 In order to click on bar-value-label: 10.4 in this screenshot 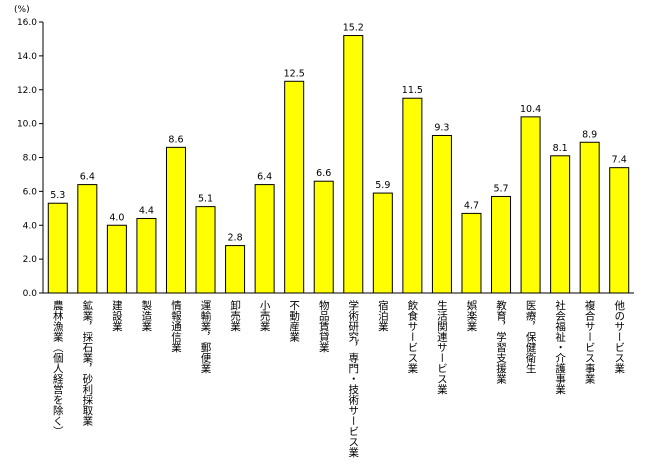, I will do `click(530, 109)`.